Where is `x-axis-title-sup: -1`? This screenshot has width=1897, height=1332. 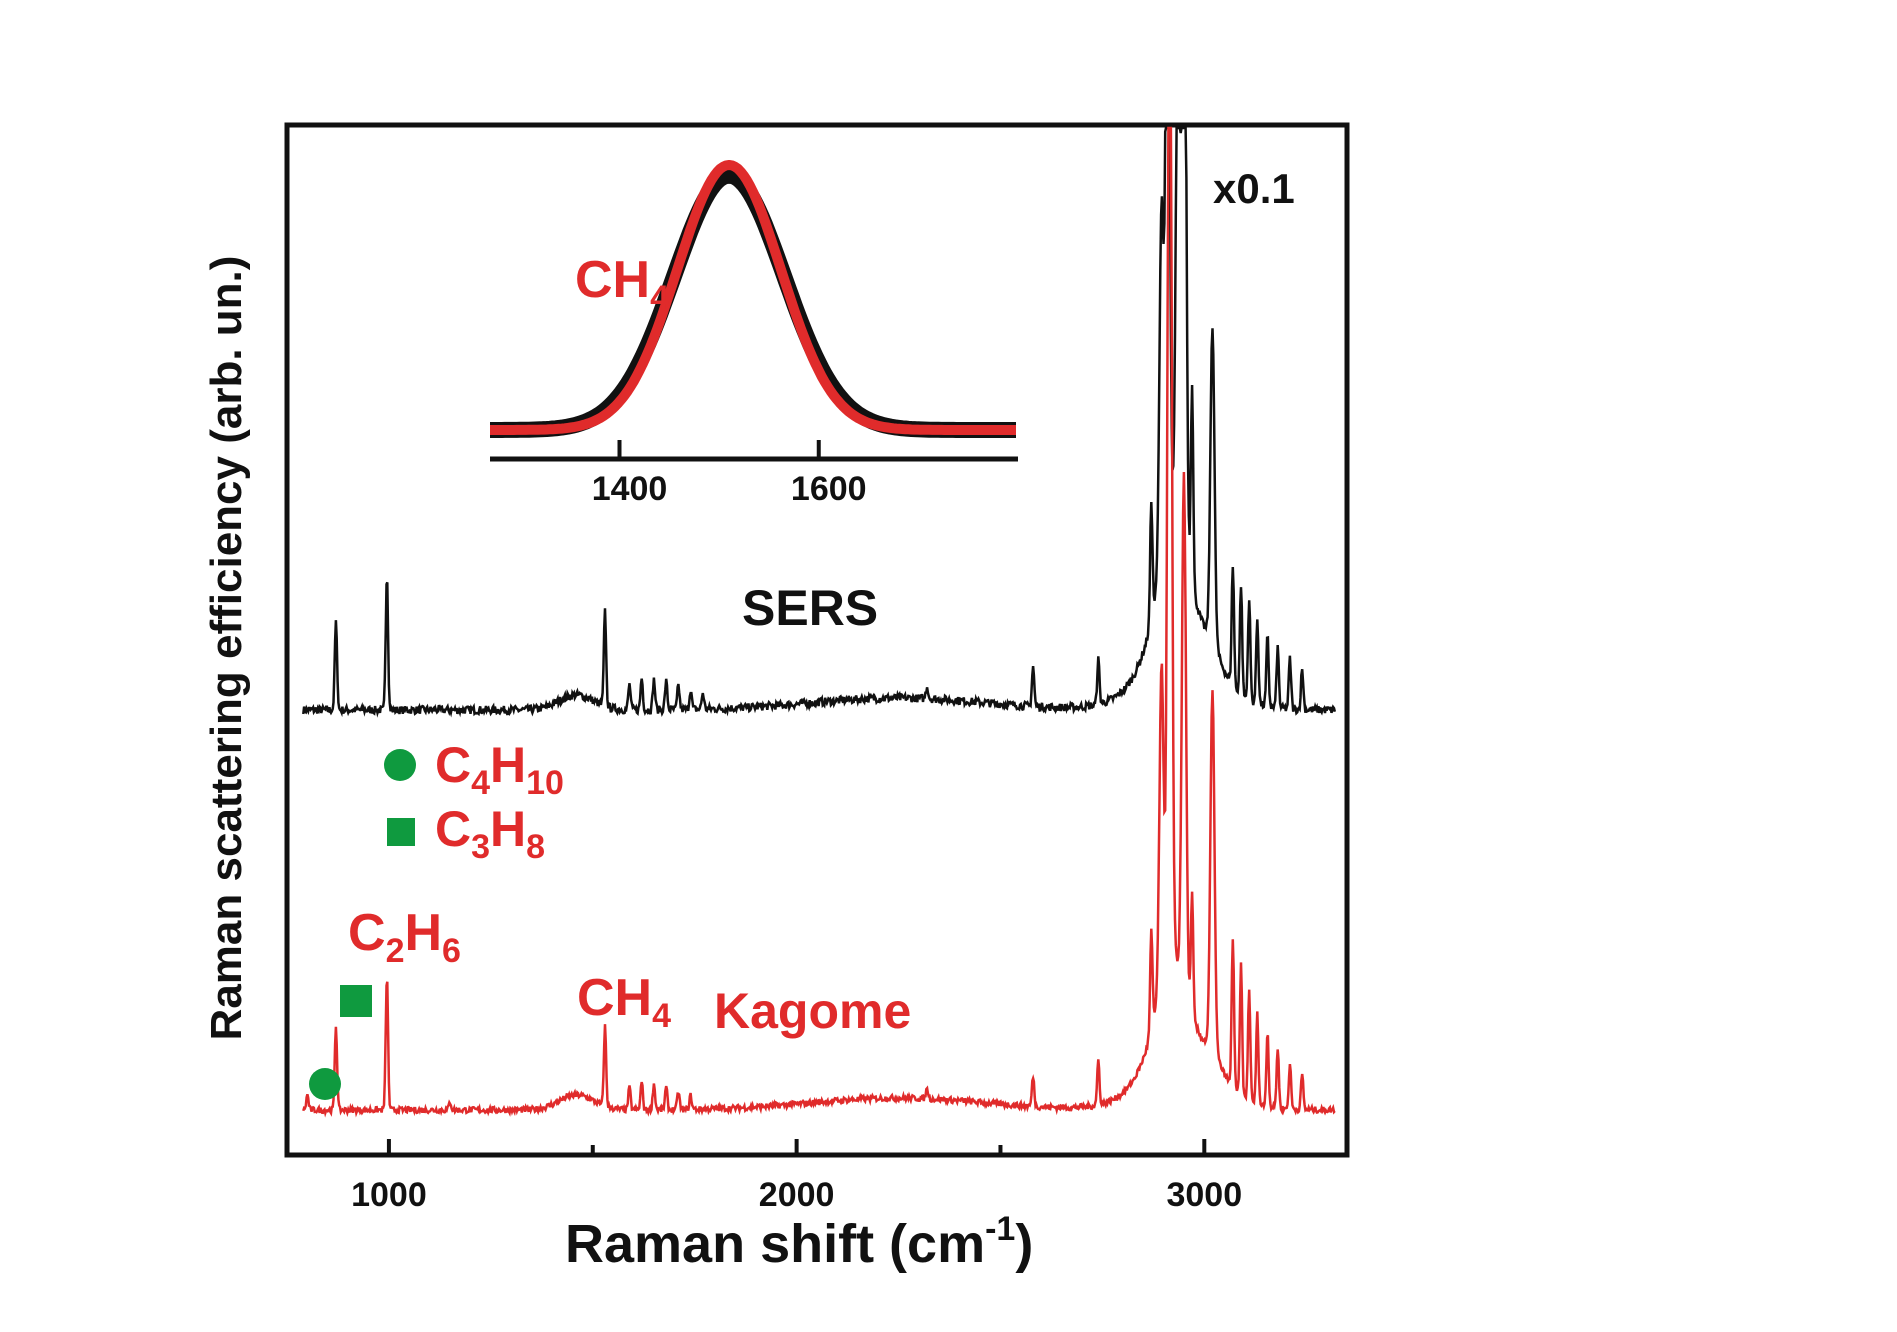 x-axis-title-sup: -1 is located at coordinates (1000, 1229).